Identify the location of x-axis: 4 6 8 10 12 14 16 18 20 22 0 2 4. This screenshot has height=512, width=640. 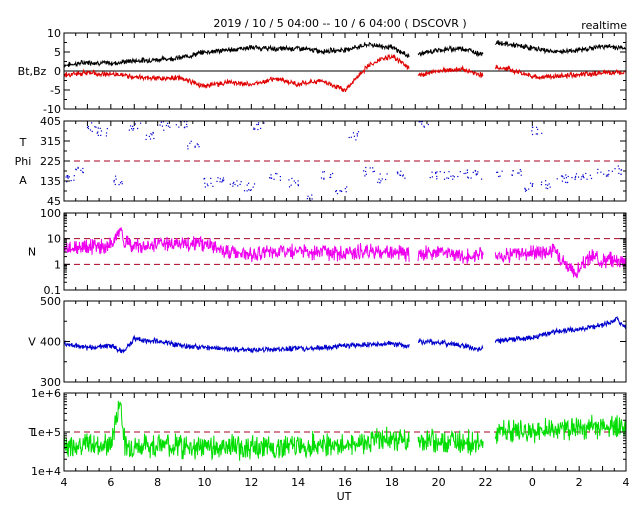
(345, 482).